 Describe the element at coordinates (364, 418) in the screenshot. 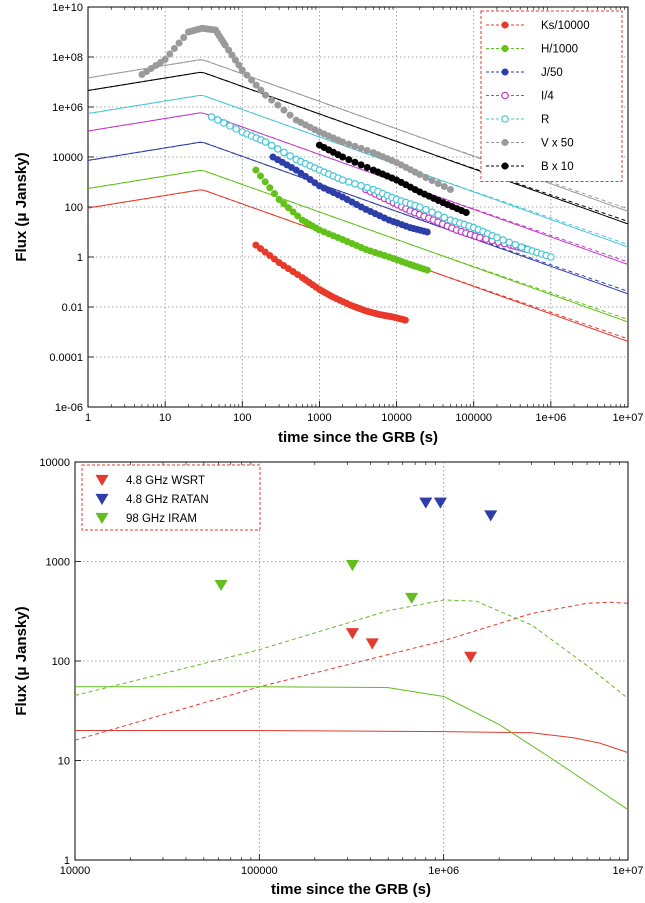

I see `top-x-tick-labels: 1 10 100 1000 10000 100000 1e+06 1e+07` at that location.